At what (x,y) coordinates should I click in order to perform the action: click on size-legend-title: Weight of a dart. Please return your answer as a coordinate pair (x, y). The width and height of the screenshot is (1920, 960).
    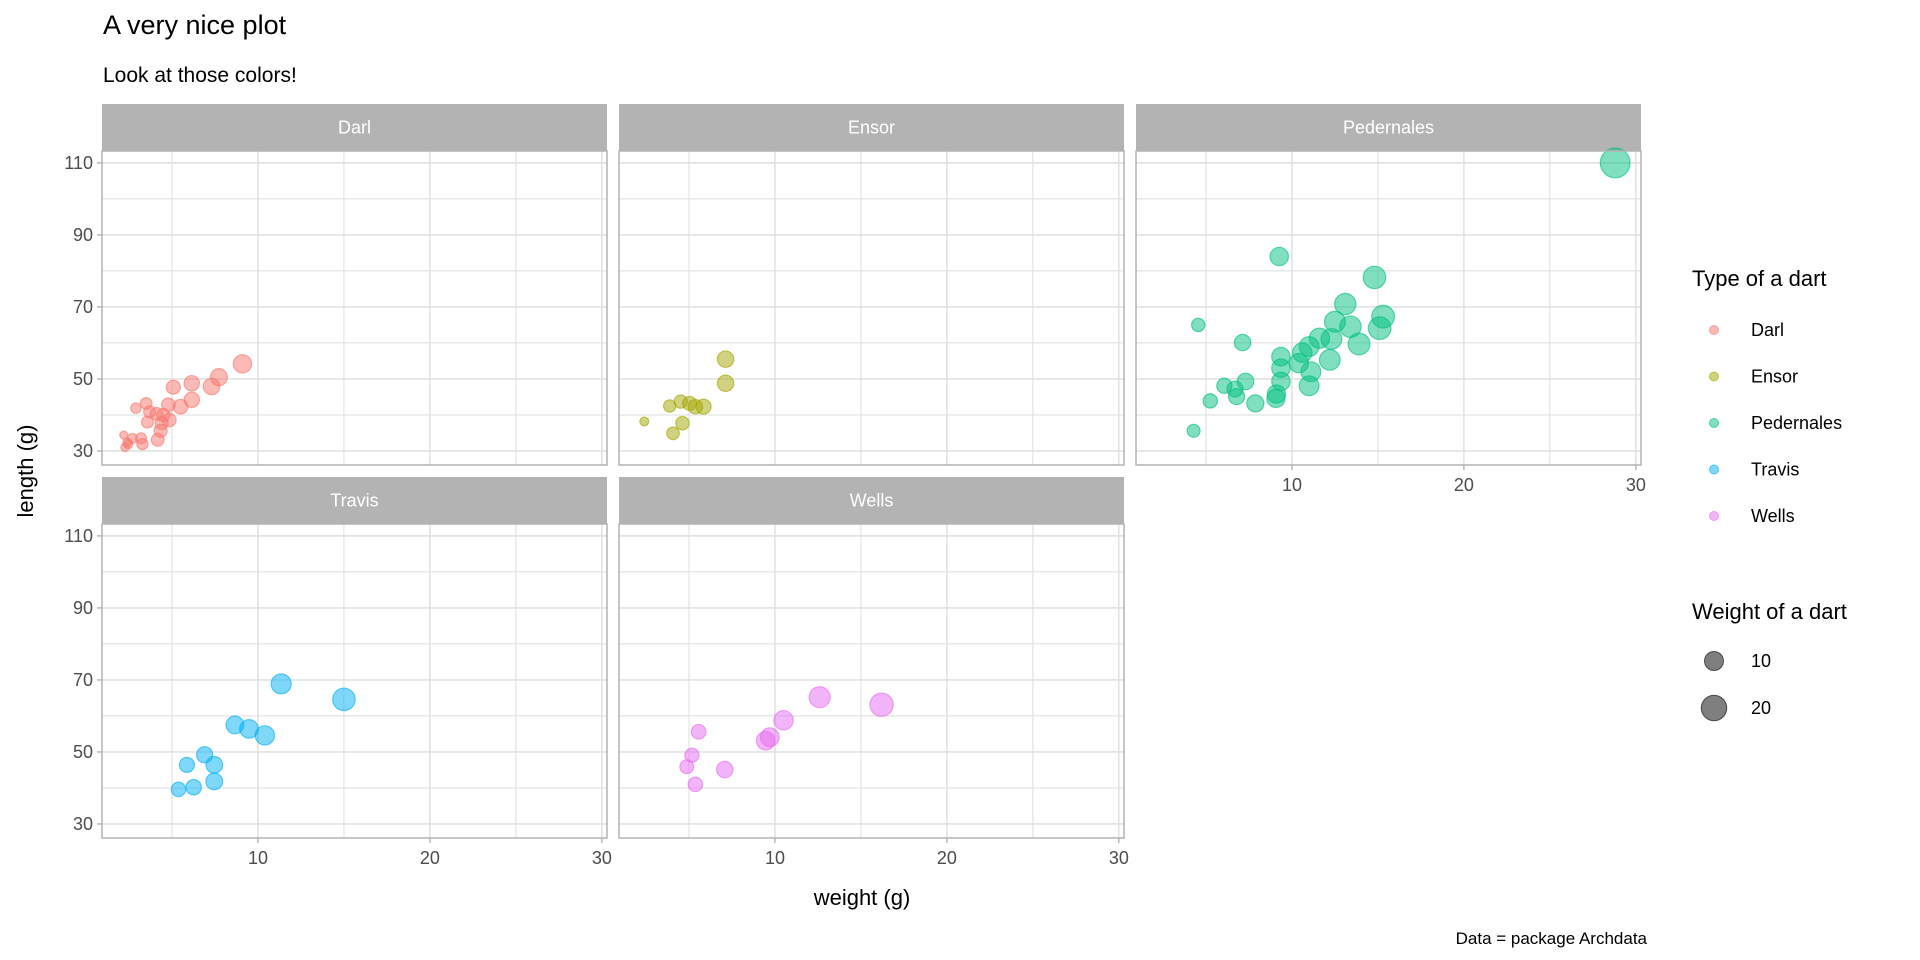
    Looking at the image, I should click on (1769, 611).